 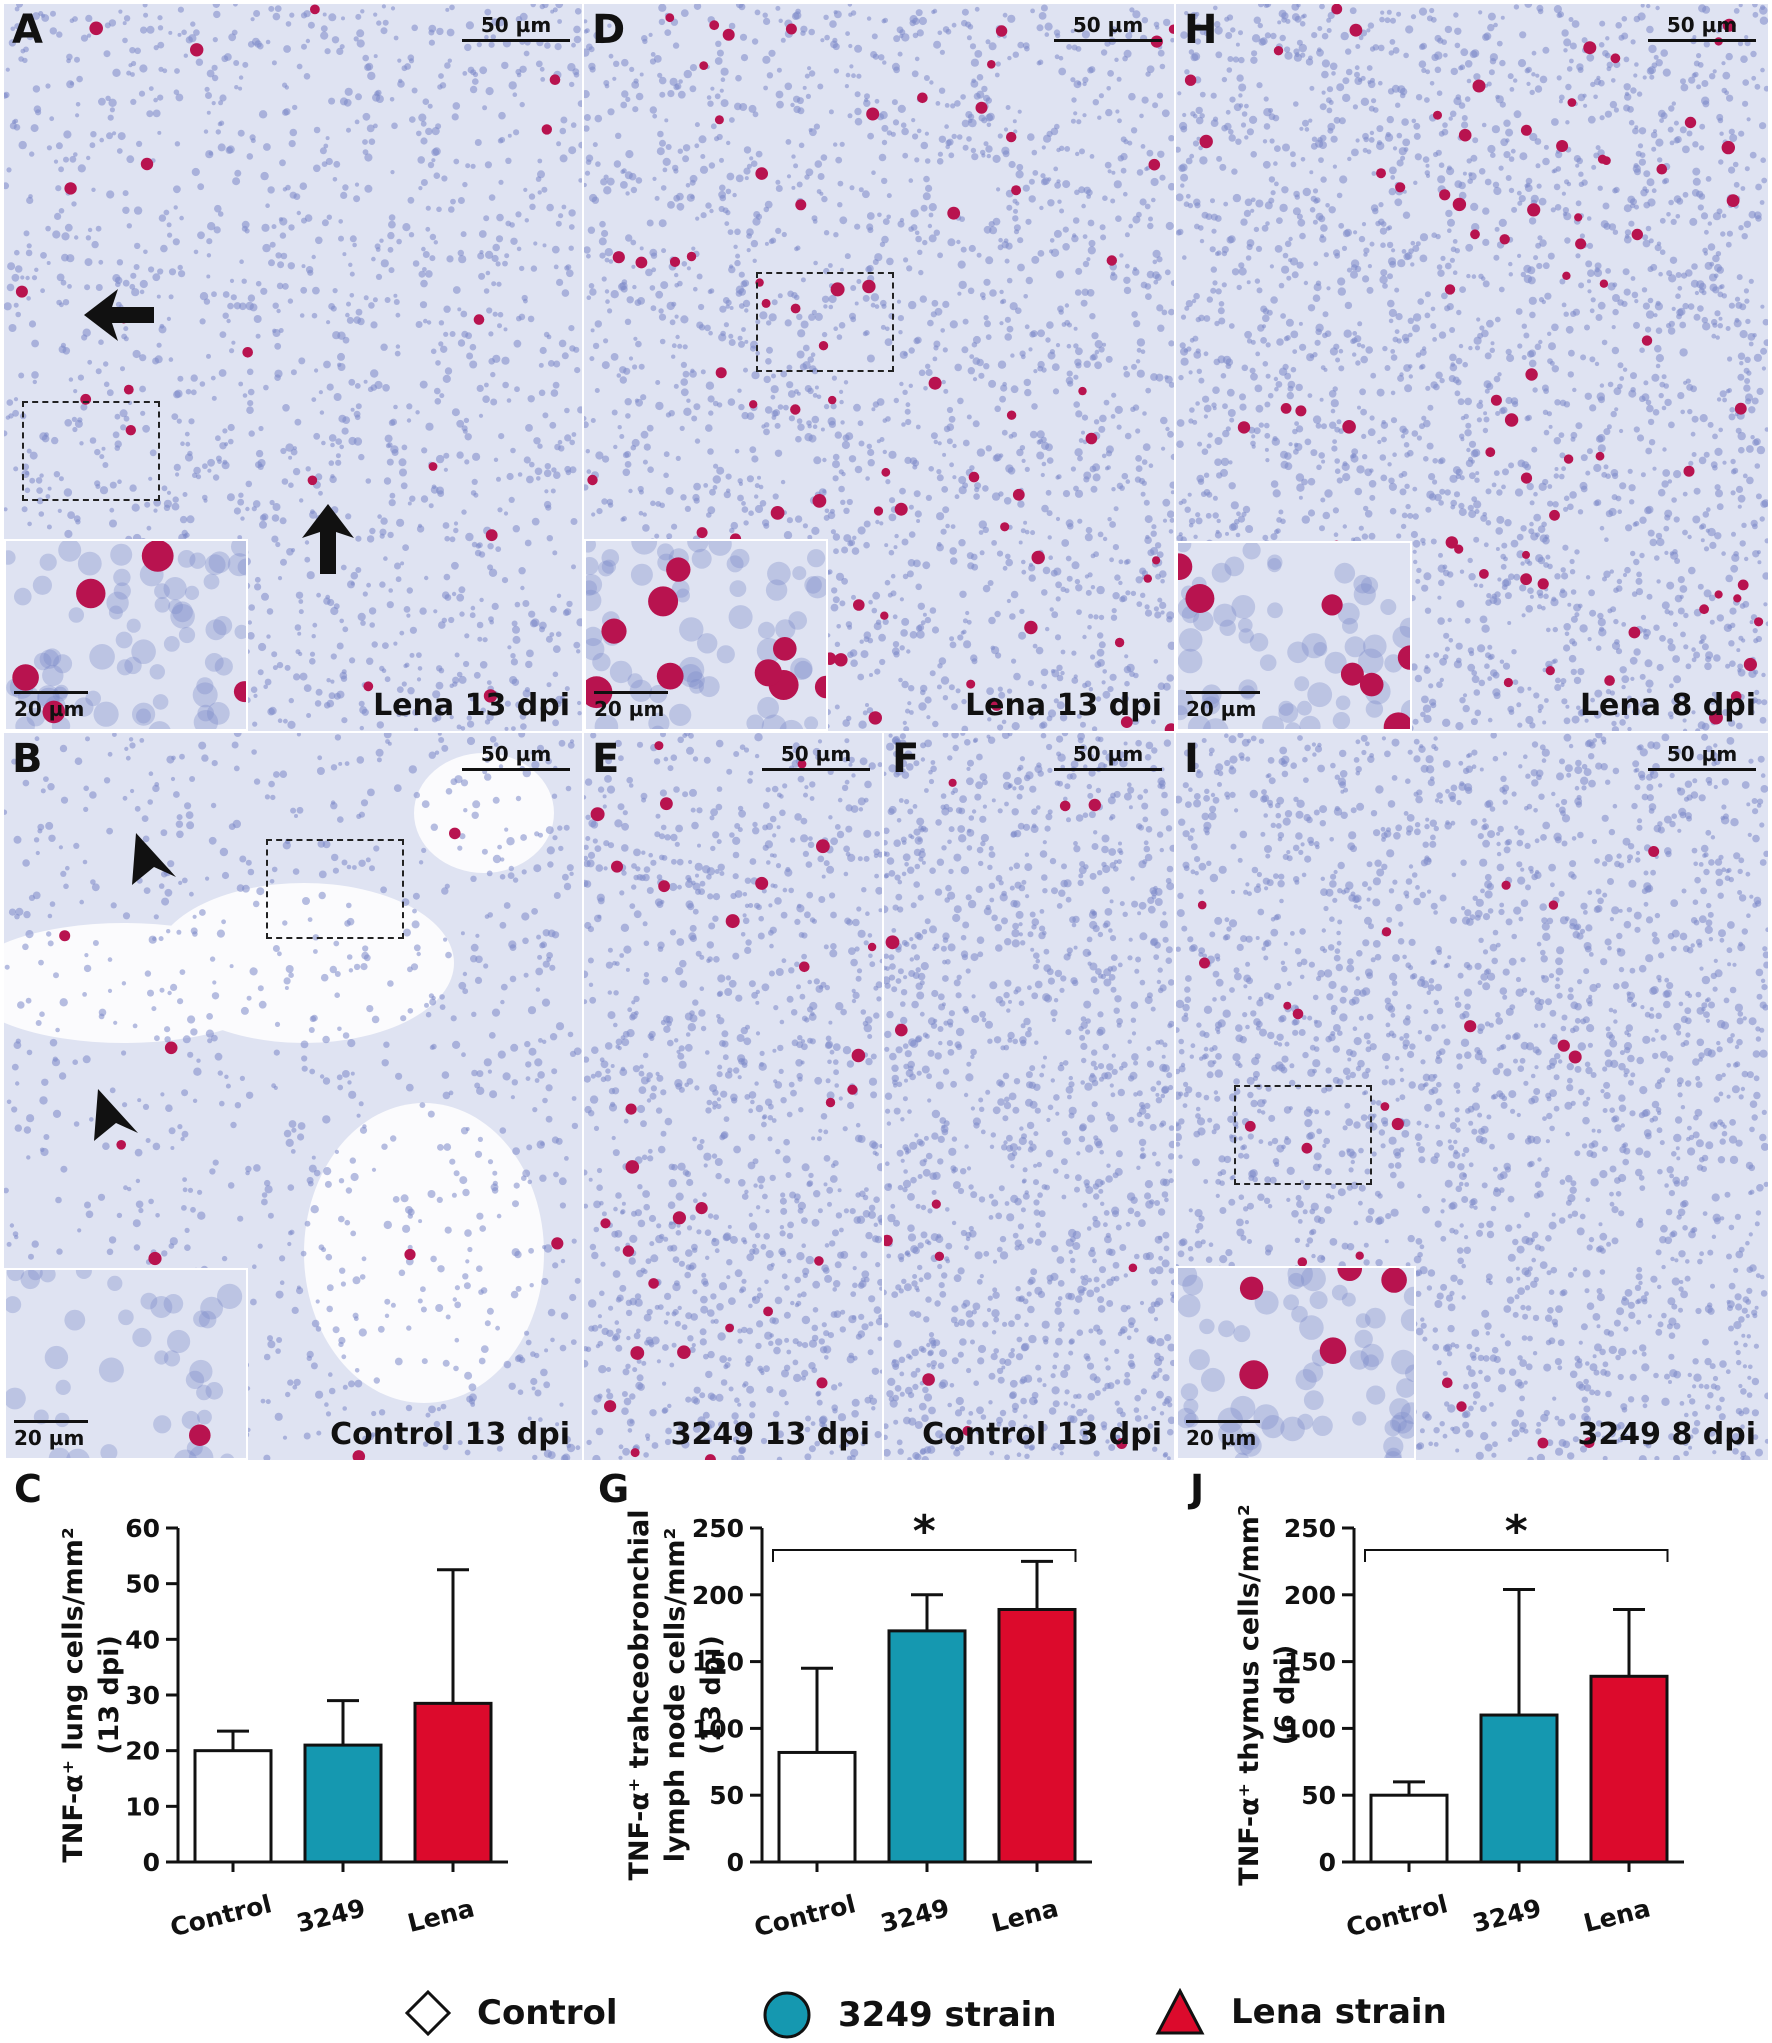 What do you see at coordinates (718, 1595) in the screenshot?
I see `y-tick-label: 200` at bounding box center [718, 1595].